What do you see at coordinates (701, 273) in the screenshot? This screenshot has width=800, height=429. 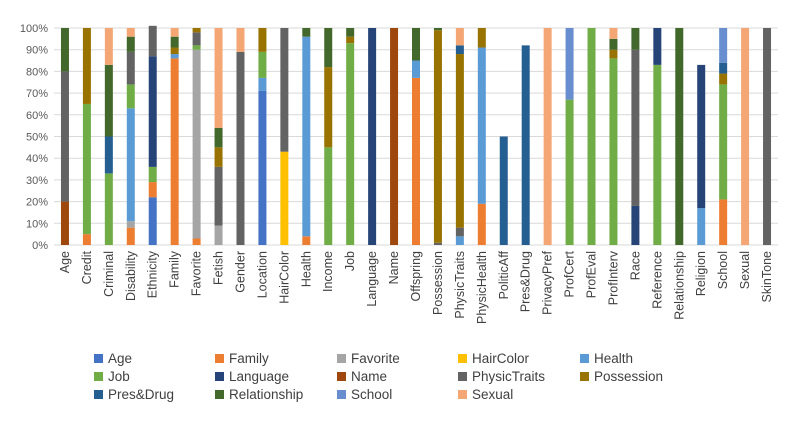 I see `x-category-label: Religion` at bounding box center [701, 273].